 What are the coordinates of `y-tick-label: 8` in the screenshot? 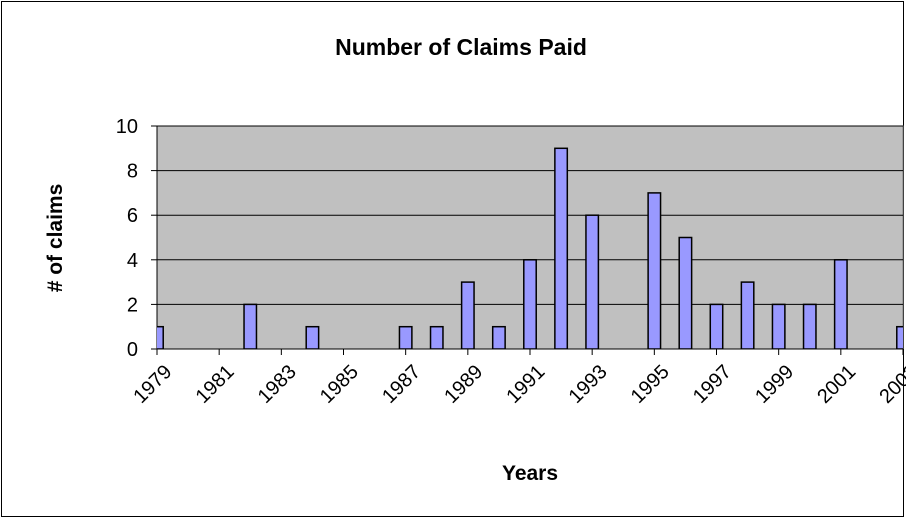 It's located at (132, 172).